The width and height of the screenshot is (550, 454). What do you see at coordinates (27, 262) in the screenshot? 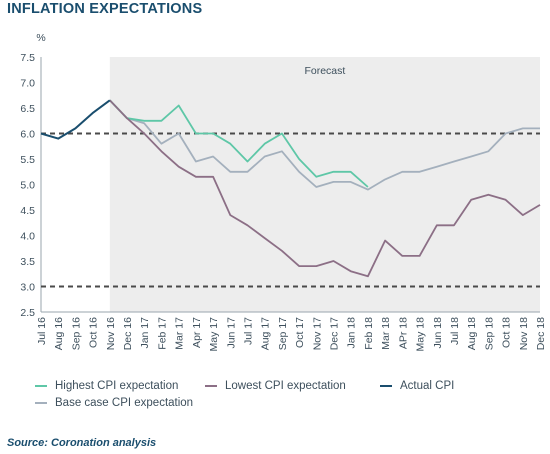
I see `y-tick-label: 3.5` at bounding box center [27, 262].